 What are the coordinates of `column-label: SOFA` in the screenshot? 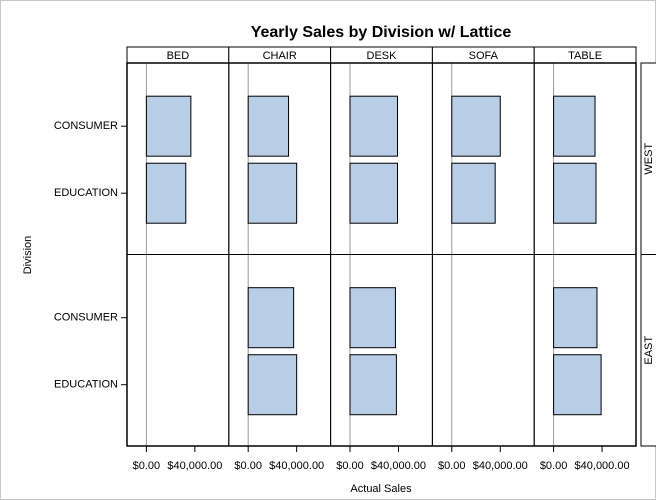 It's located at (484, 56).